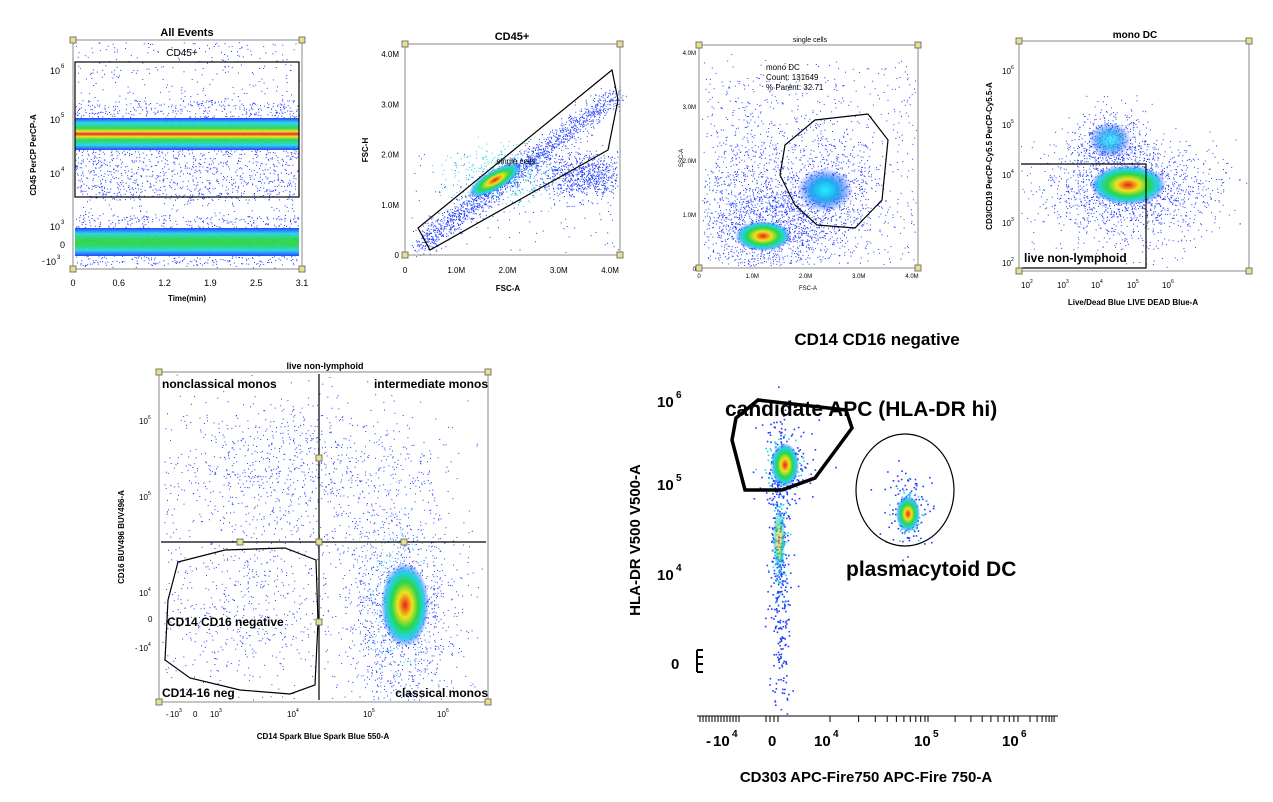  I want to click on p1-gate-cd45, so click(187, 129).